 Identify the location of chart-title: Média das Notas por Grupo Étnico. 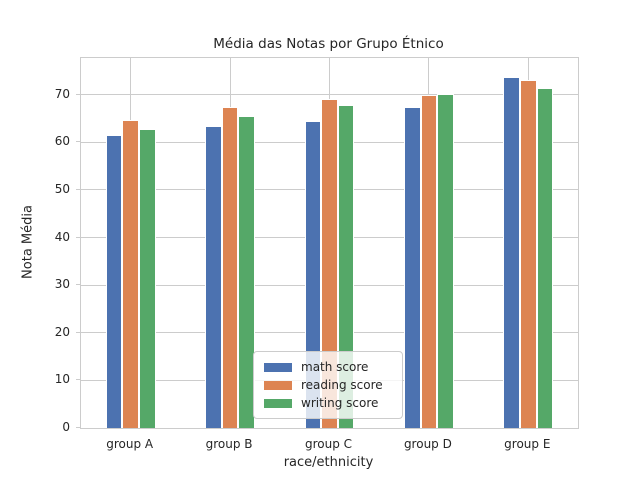
(328, 44).